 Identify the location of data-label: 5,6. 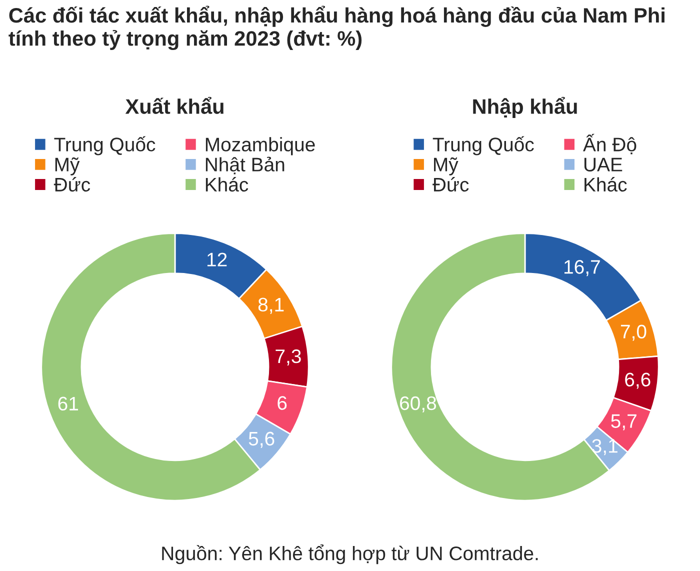
(261, 440).